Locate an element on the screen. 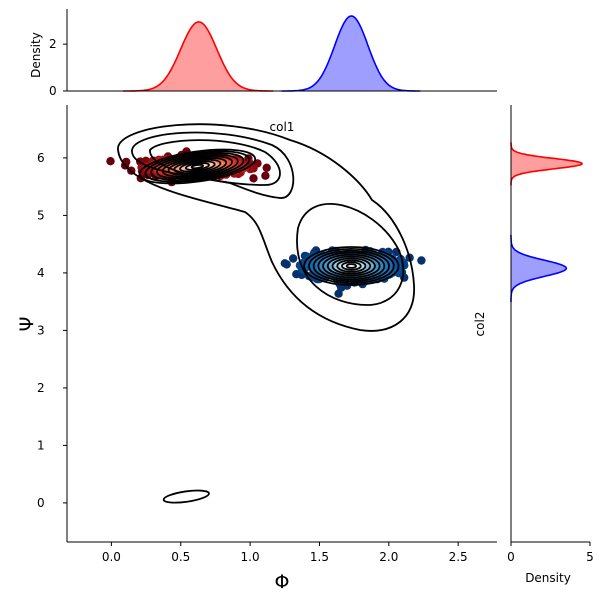 This screenshot has height=600, width=600. top-marginal-ylabel: Density is located at coordinates (36, 55).